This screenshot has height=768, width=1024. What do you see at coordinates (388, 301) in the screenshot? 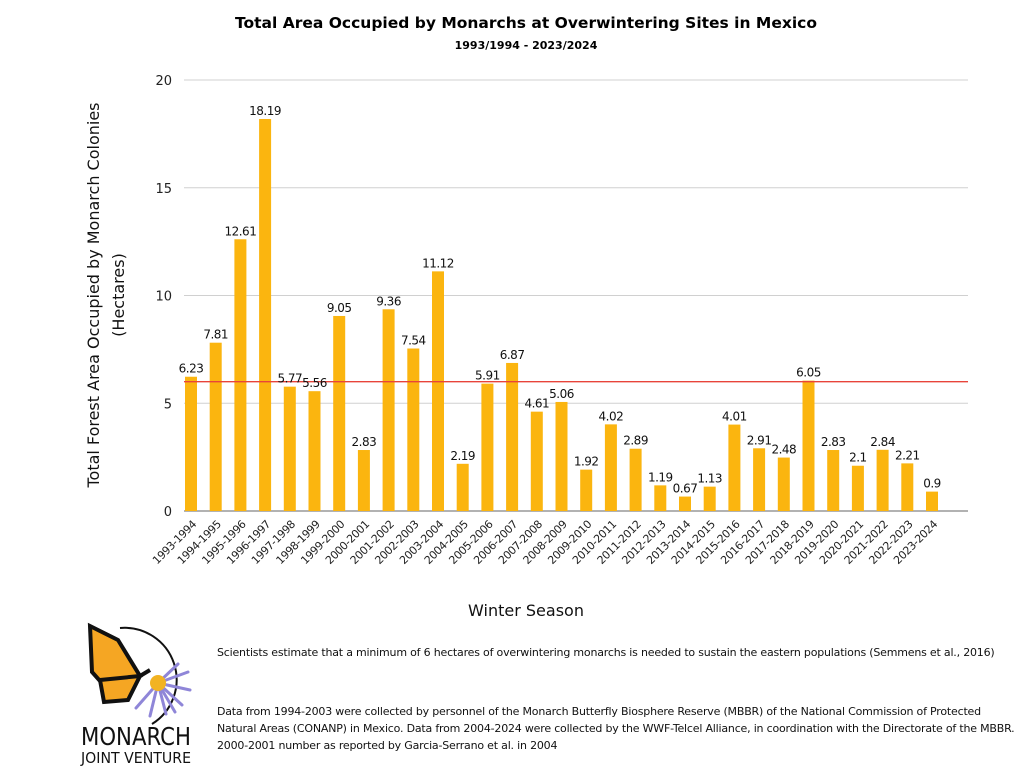
I see `data-label: 9.36` at bounding box center [388, 301].